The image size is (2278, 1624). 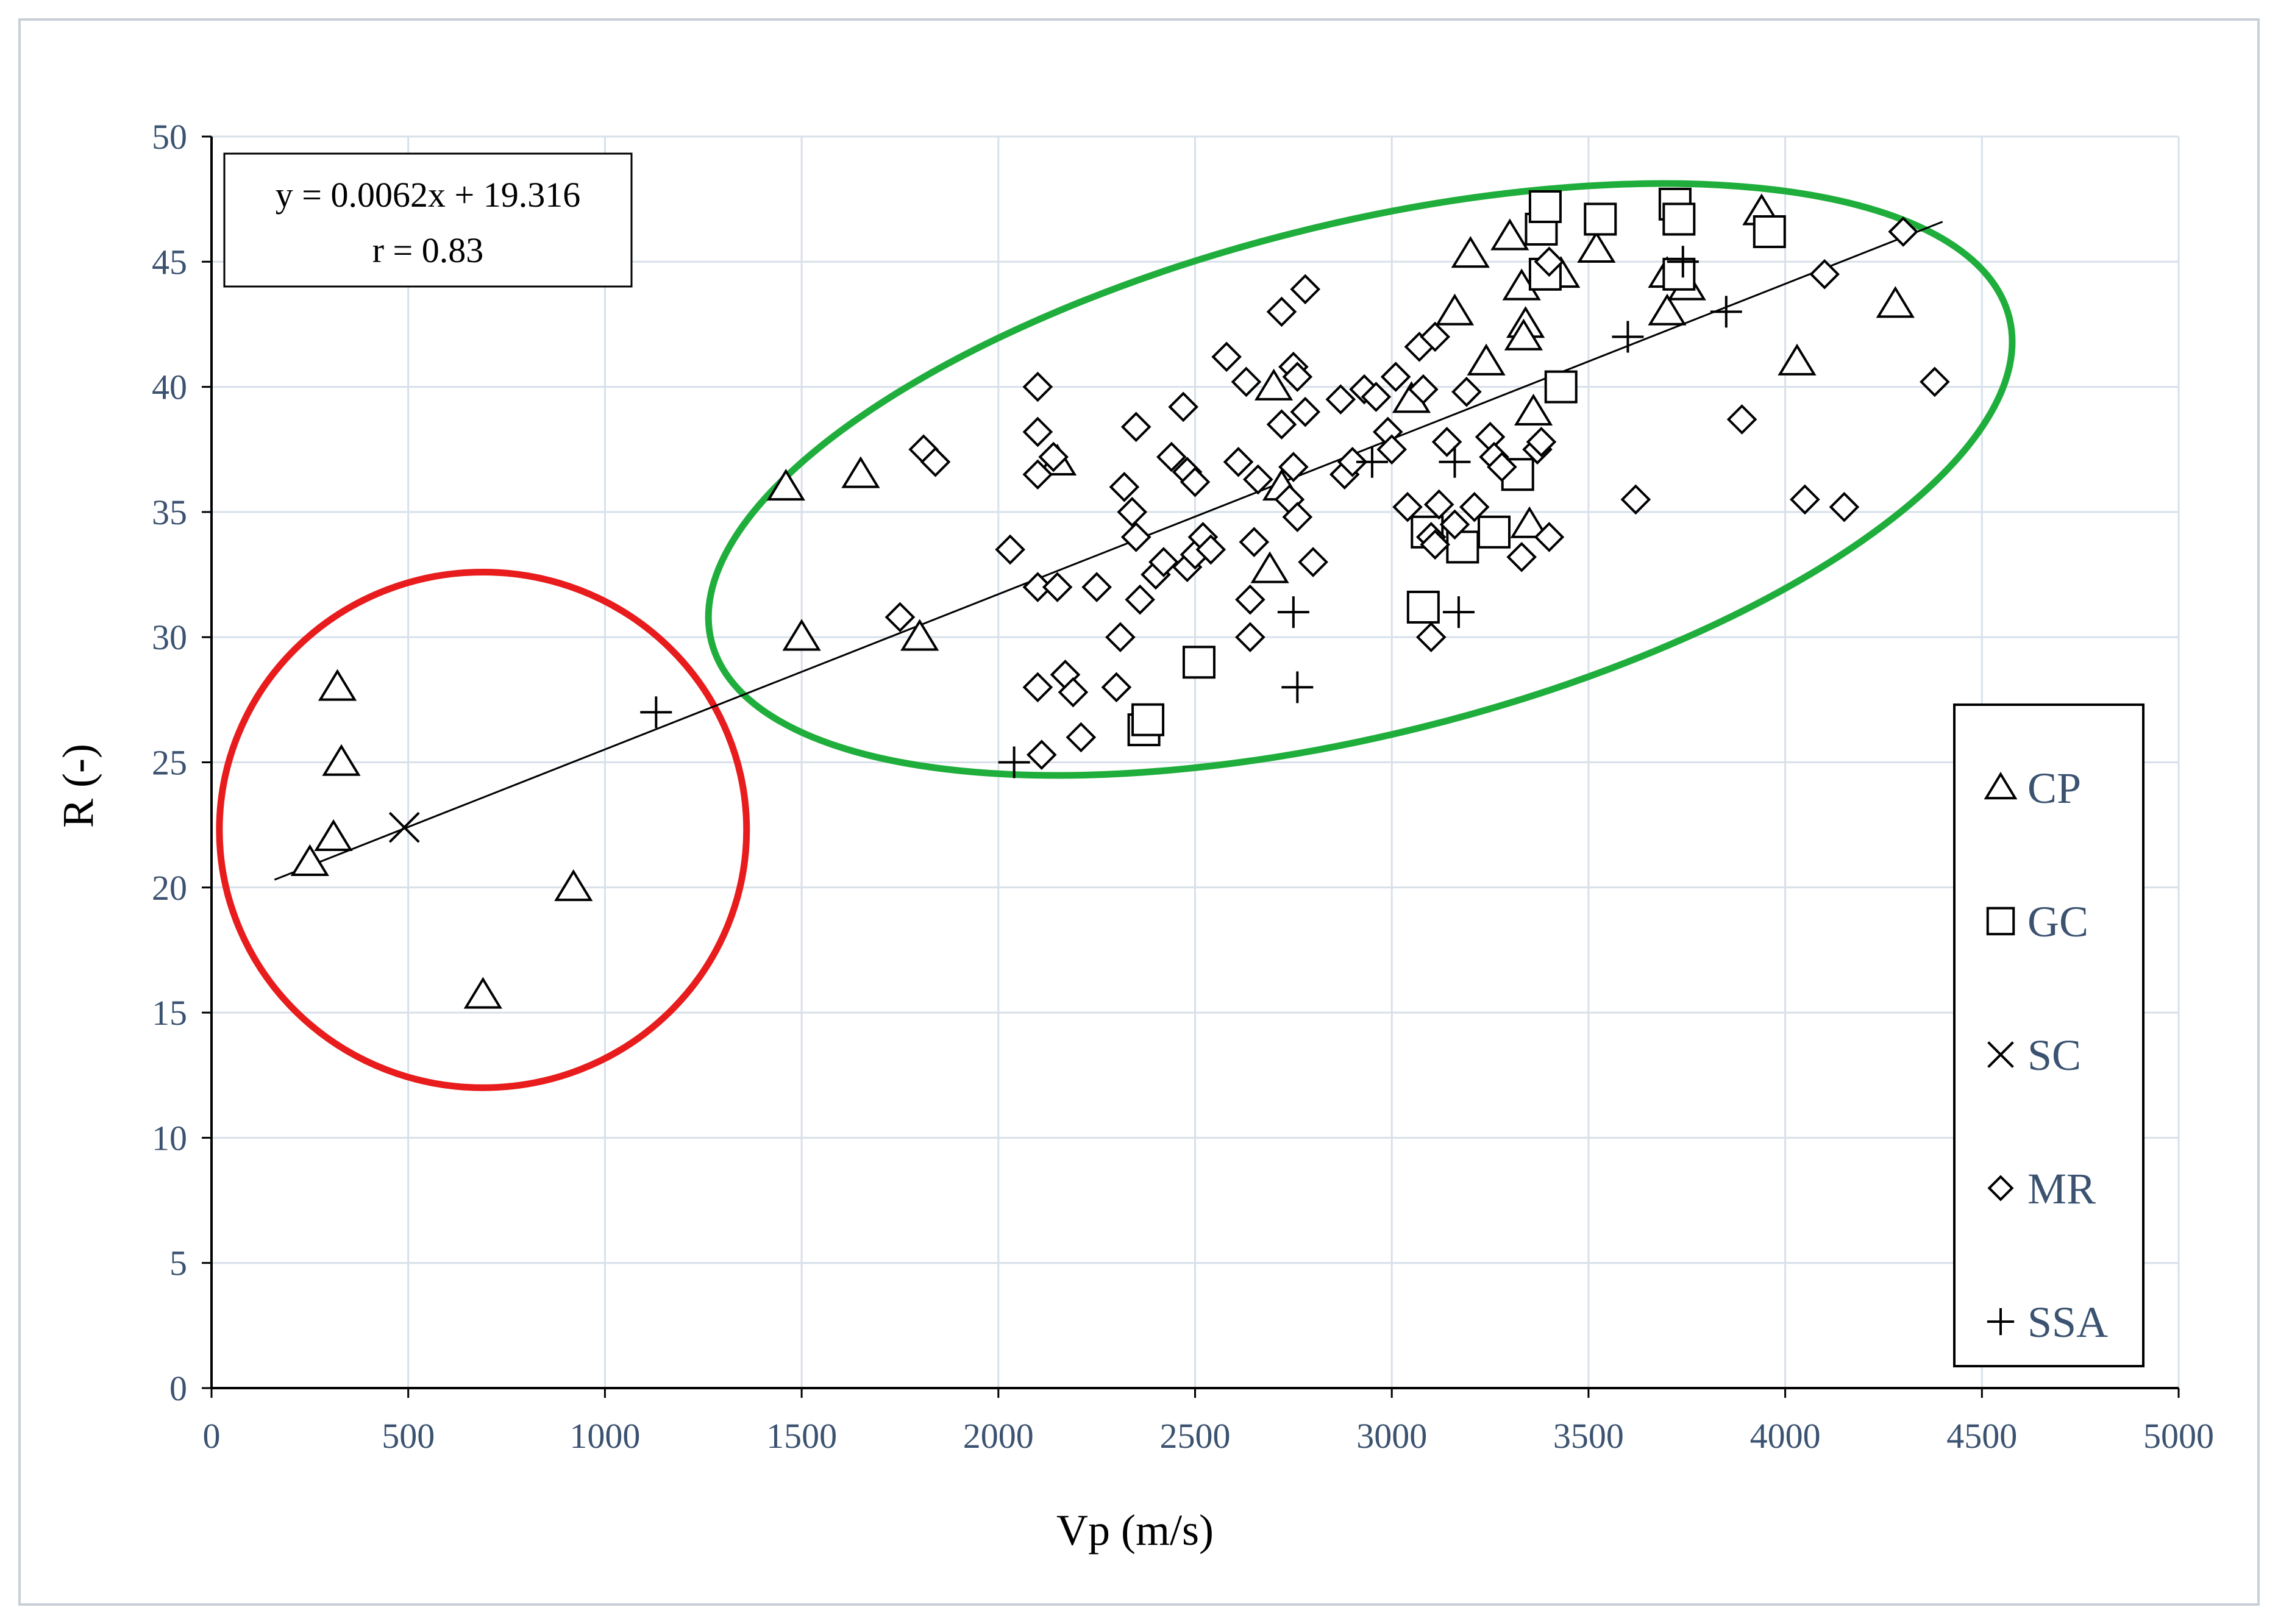 I want to click on legend-item-gc: GC, so click(x=2037, y=921).